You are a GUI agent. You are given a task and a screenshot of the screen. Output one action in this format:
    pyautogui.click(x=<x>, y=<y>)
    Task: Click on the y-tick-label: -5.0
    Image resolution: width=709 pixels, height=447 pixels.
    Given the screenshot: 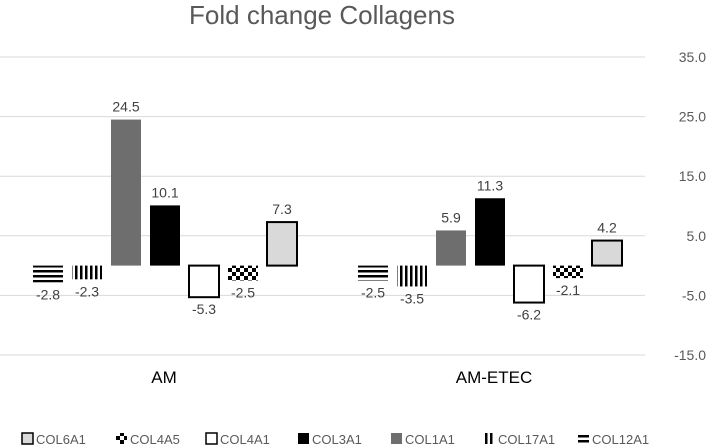 What is the action you would take?
    pyautogui.click(x=694, y=295)
    